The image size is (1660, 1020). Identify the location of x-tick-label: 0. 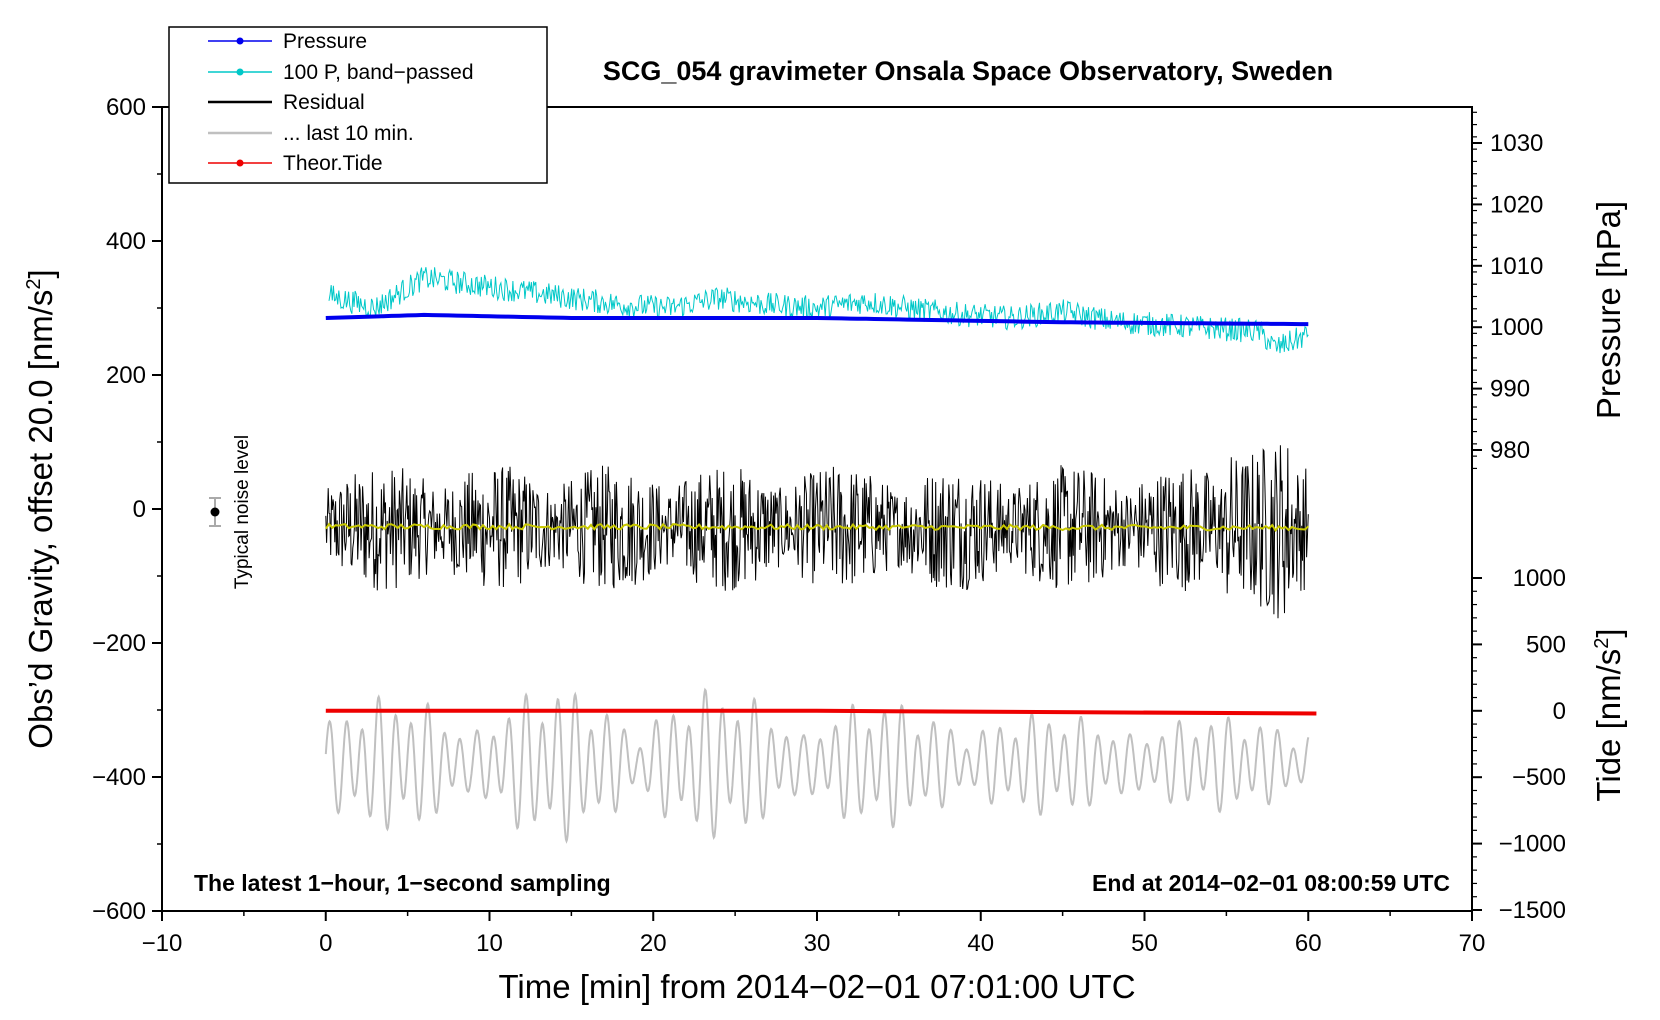
(325, 943).